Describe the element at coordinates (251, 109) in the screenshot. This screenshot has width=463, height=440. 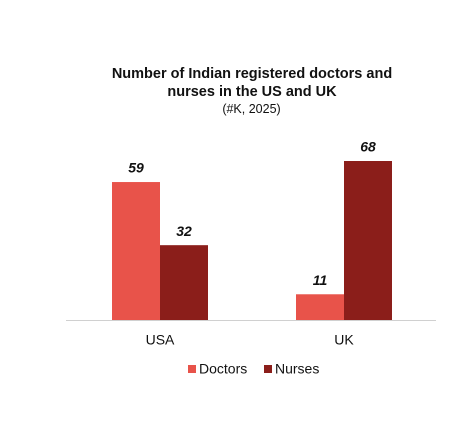
I see `chart-subtitle: (#K, 2025)` at that location.